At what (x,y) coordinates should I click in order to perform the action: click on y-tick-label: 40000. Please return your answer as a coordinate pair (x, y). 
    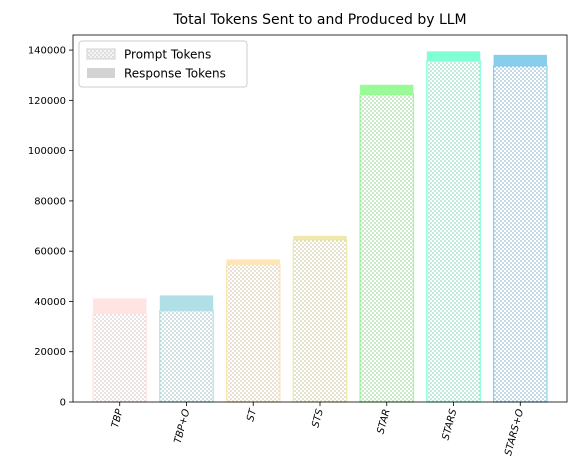
    Looking at the image, I should click on (50, 302).